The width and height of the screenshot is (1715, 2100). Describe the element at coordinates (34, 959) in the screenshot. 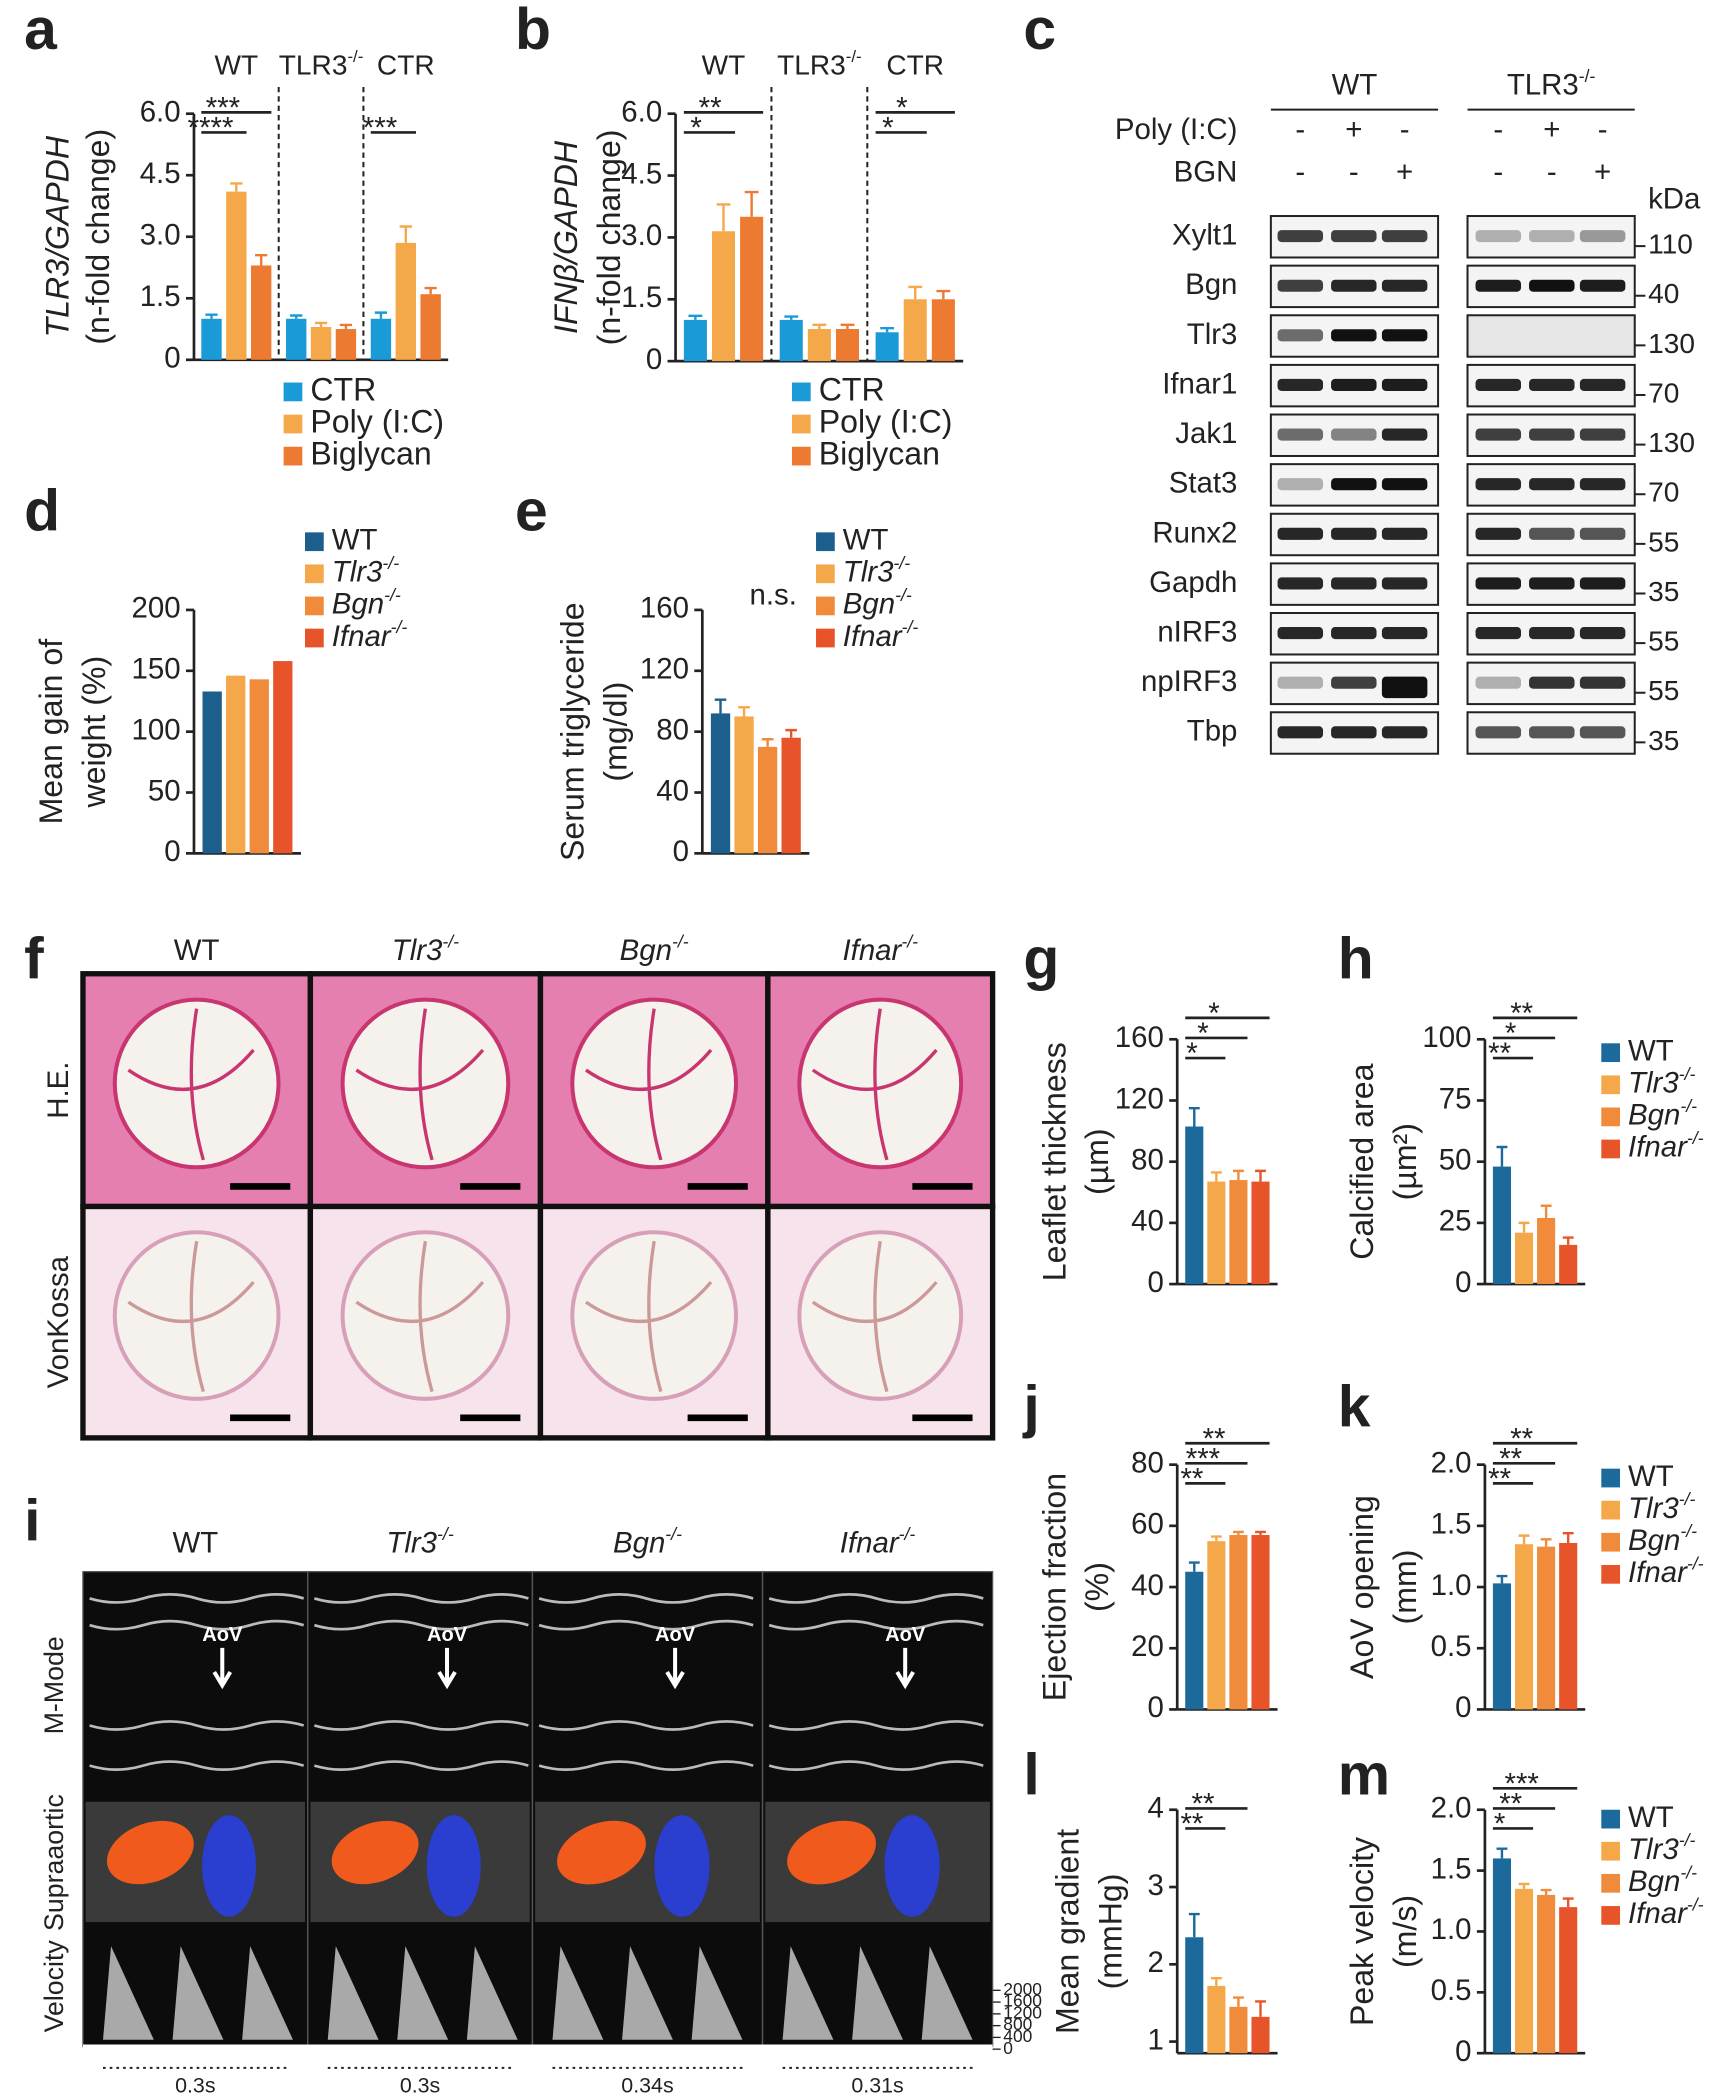

I see `panel-letter: f` at that location.